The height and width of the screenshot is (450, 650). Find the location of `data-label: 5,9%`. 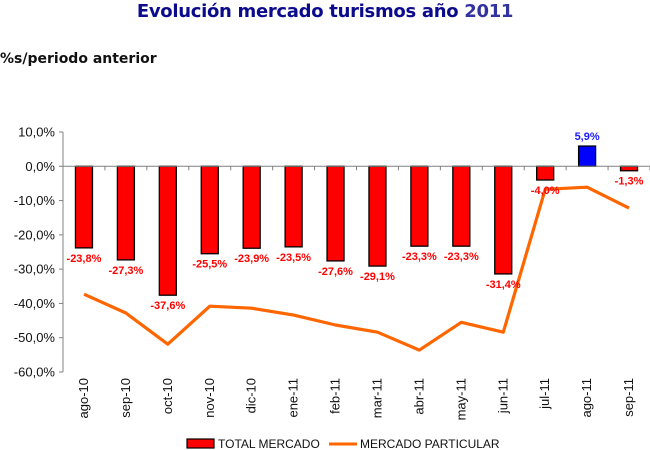

data-label: 5,9% is located at coordinates (587, 137).